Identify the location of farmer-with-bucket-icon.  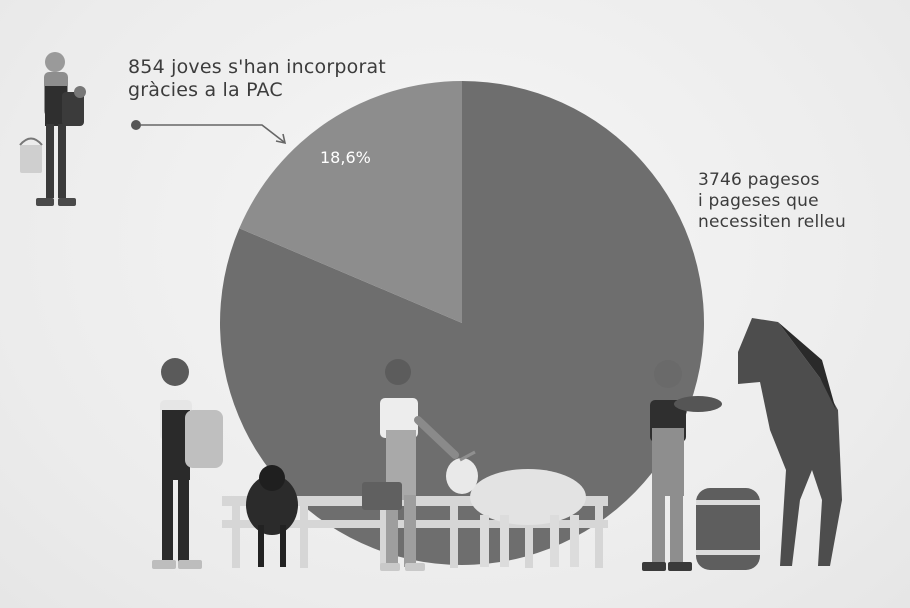
(52, 129).